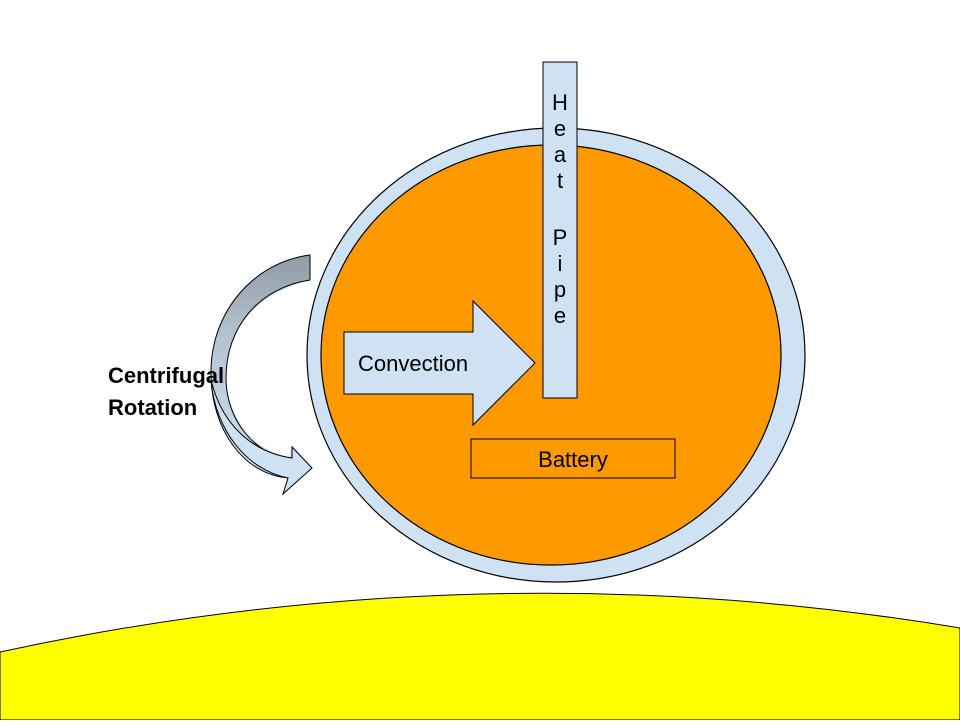  Describe the element at coordinates (261, 437) in the screenshot. I see `rotation-arrow-head` at that location.